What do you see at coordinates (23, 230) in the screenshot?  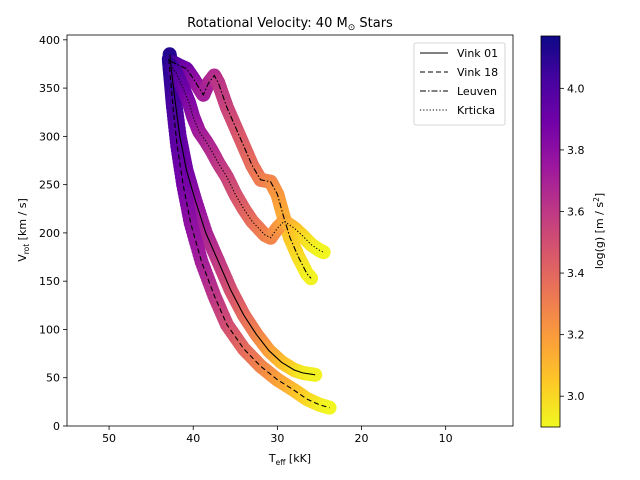 I see `y-axis-label: Vrot [km / s]` at bounding box center [23, 230].